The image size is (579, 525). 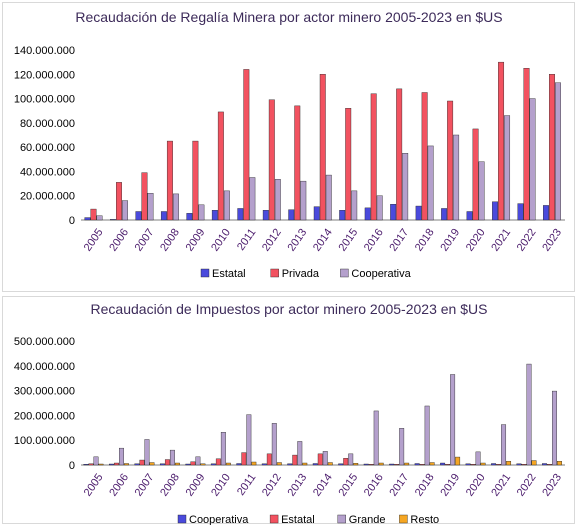 What do you see at coordinates (495, 211) in the screenshot?
I see `bar-estatal-2021` at bounding box center [495, 211].